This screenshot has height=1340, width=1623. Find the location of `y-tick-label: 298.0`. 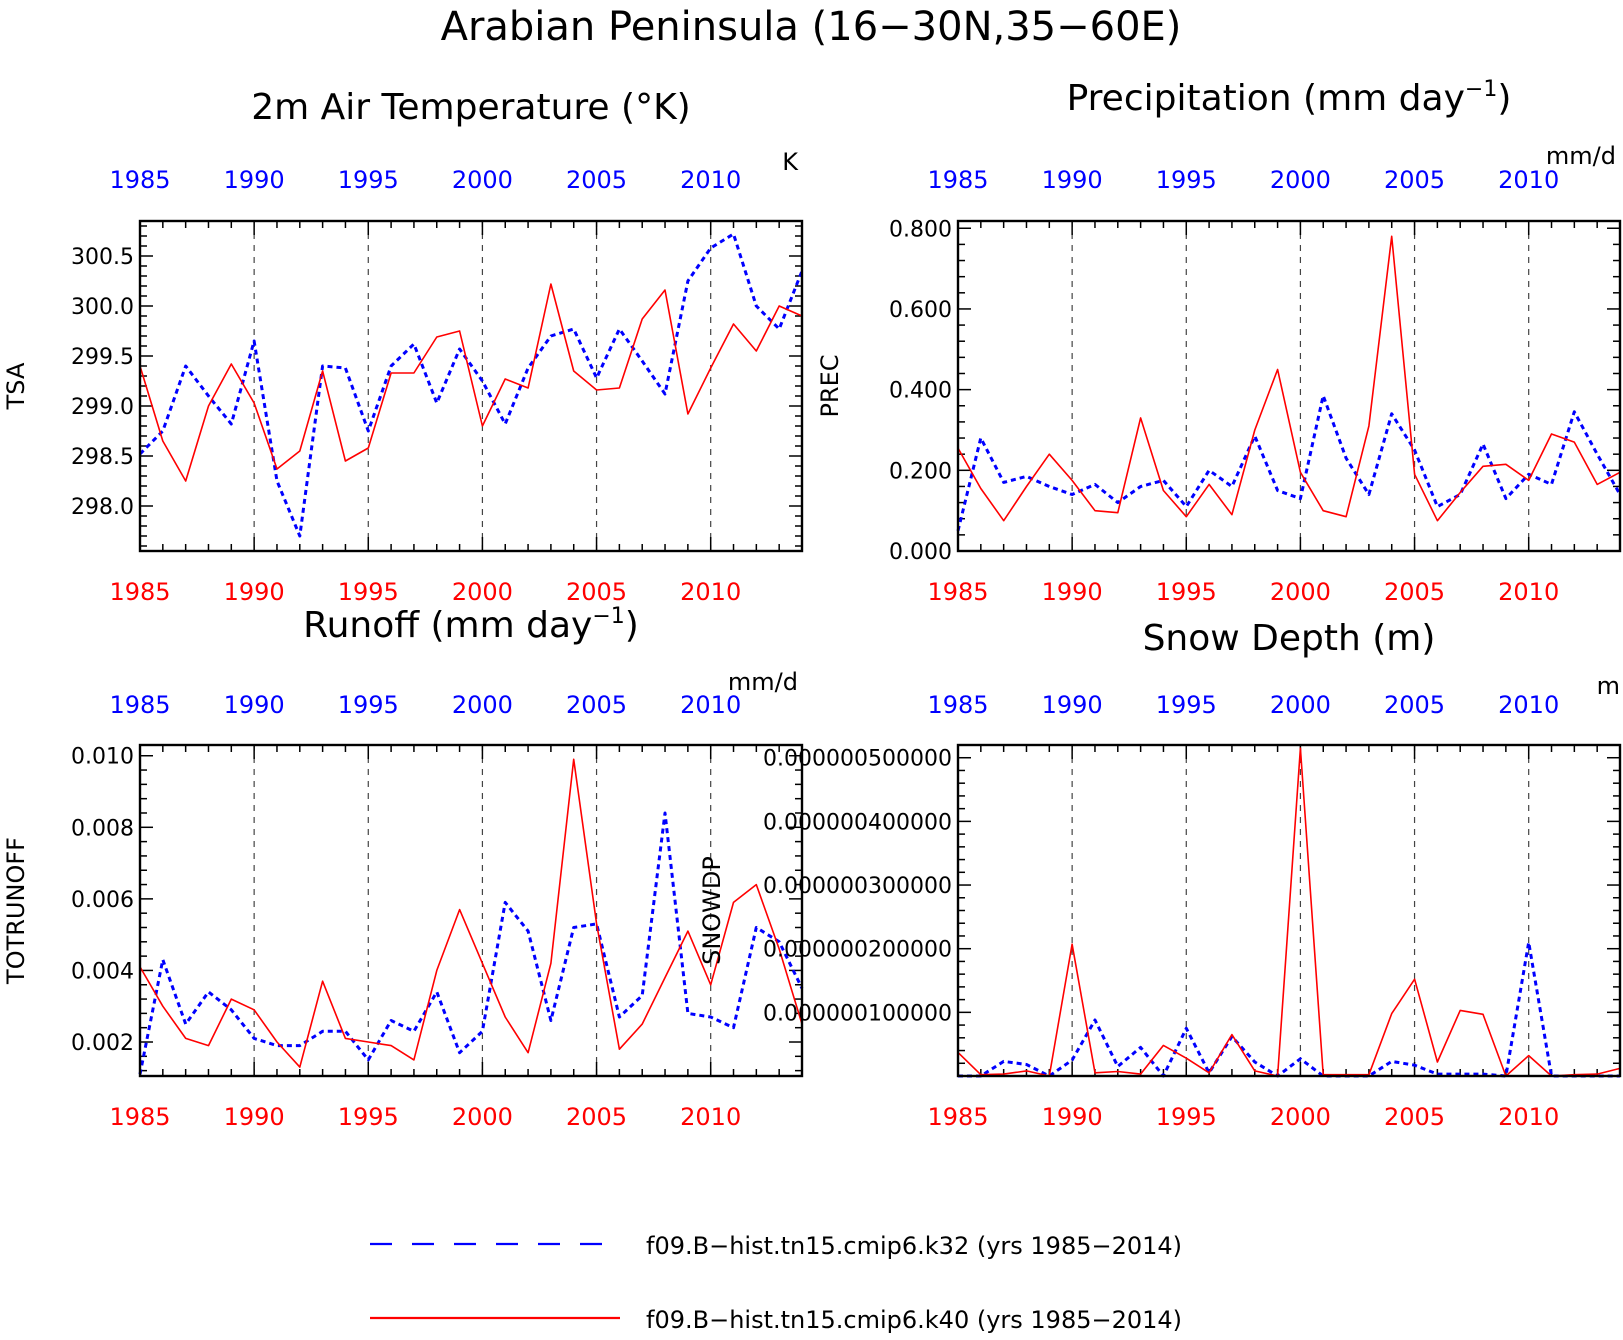

y-tick-label: 298.0 is located at coordinates (102, 507).